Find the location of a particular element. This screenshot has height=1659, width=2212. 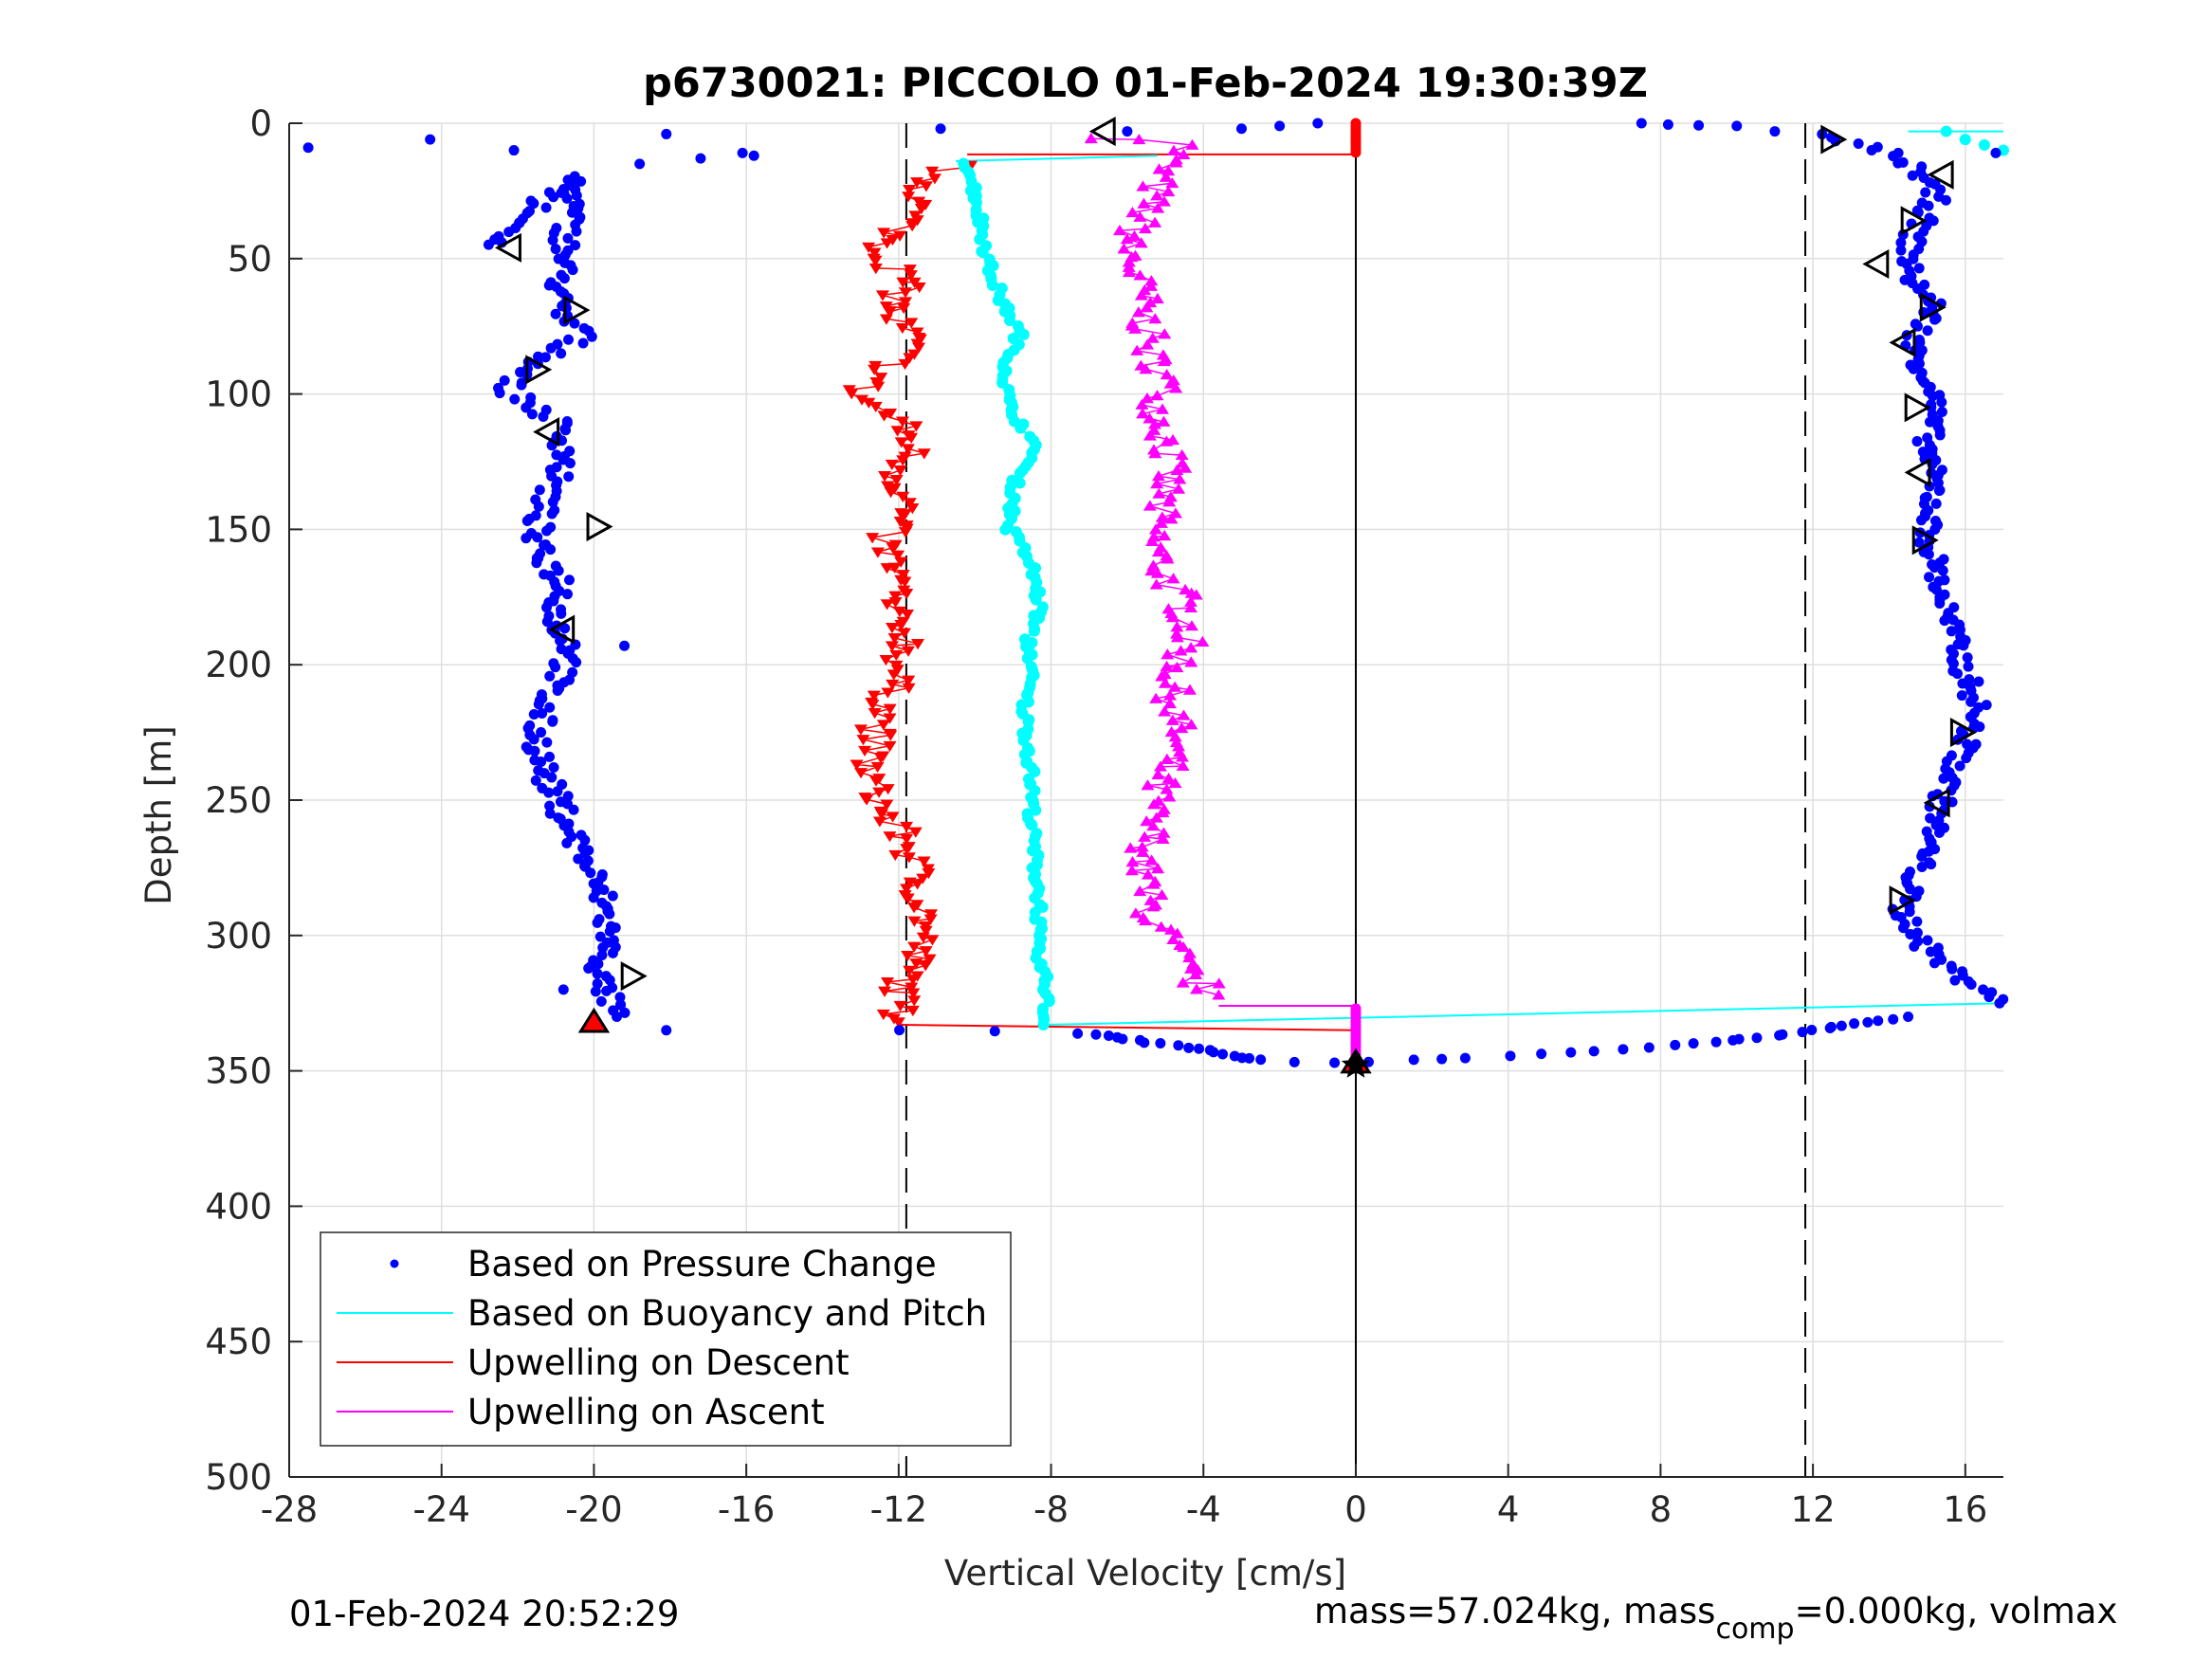

y-tick-label: 300 is located at coordinates (238, 936).